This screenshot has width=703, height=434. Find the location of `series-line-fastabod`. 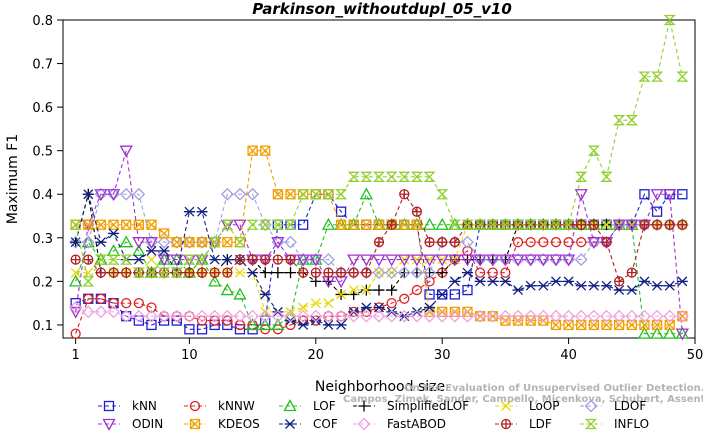

series-line-fastabod is located at coordinates (379, 311).